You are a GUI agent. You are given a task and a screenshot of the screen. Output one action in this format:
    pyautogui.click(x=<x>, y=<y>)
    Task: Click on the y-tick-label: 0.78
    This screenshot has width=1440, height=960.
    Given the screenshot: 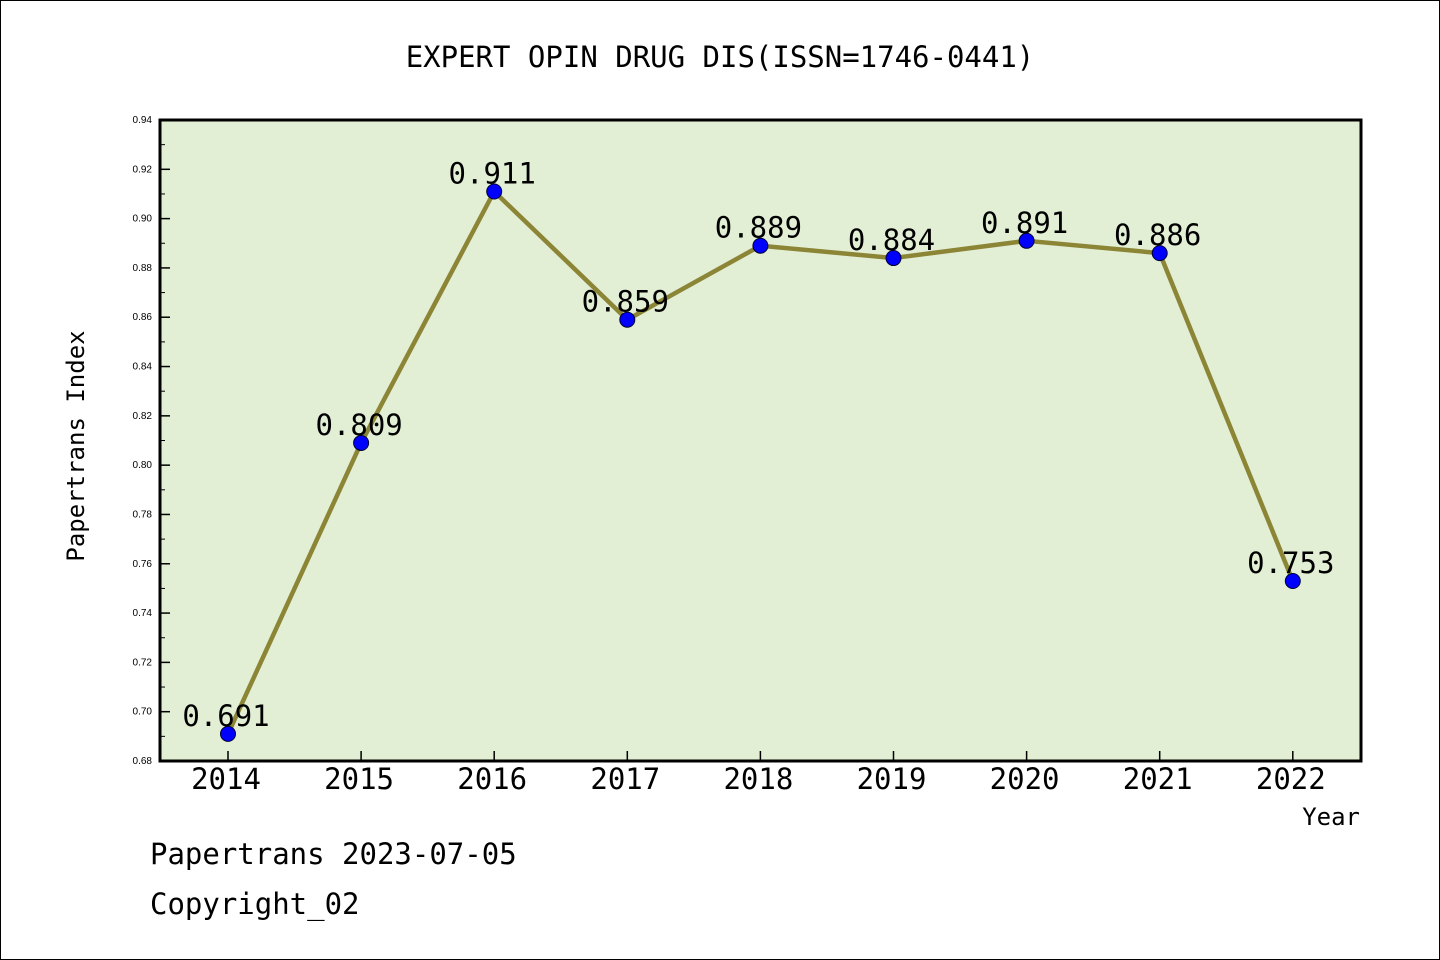 What is the action you would take?
    pyautogui.click(x=143, y=514)
    